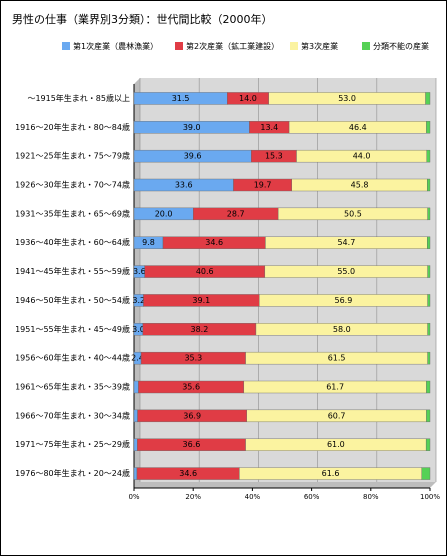 The width and height of the screenshot is (447, 560). What do you see at coordinates (148, 242) in the screenshot?
I see `data-label: 9.8` at bounding box center [148, 242].